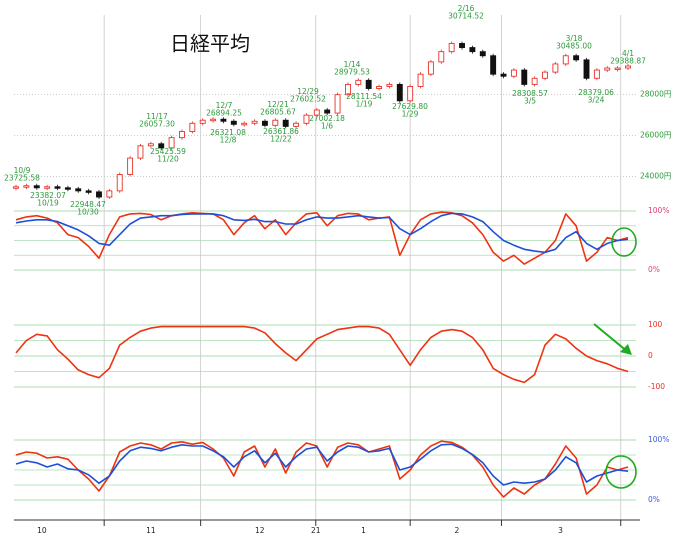 Image resolution: width=689 pixels, height=543 pixels. Describe the element at coordinates (628, 53) in the screenshot. I see `annotation-text: 4/1` at that location.